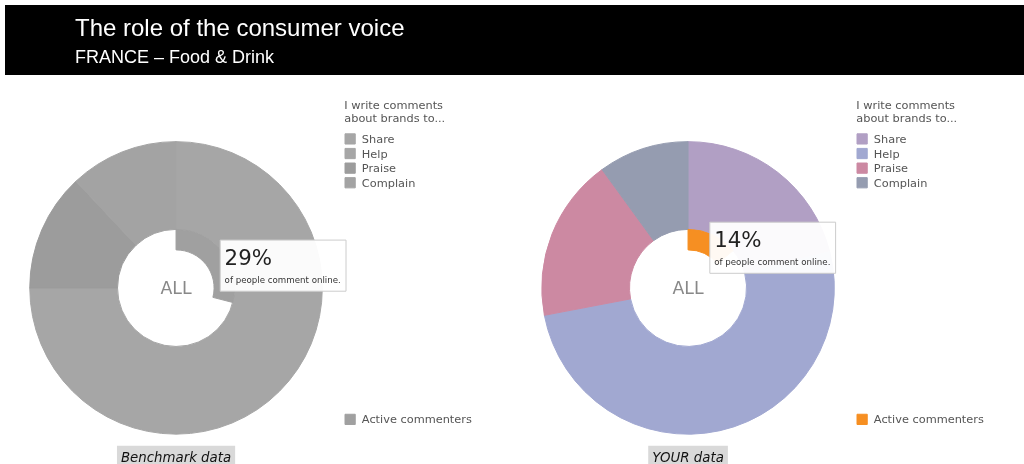 This screenshot has width=1024, height=464. I want to click on text: Benchmark data, so click(176, 456).